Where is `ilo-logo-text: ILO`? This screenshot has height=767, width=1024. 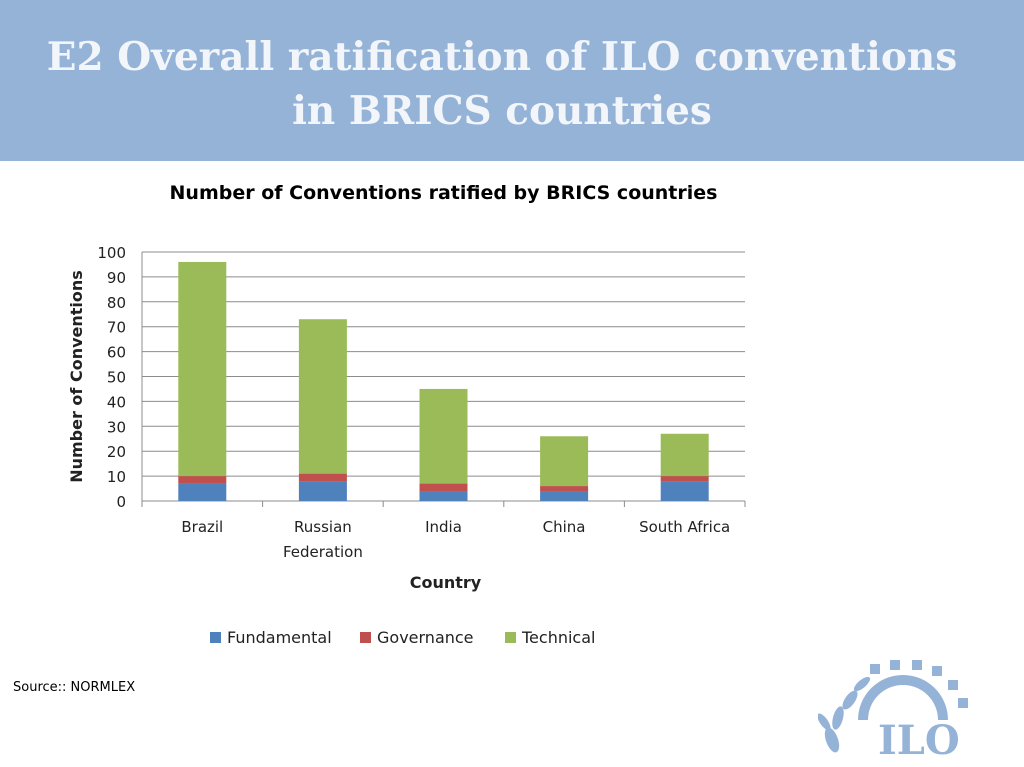
ilo-logo-text: ILO is located at coordinates (919, 736).